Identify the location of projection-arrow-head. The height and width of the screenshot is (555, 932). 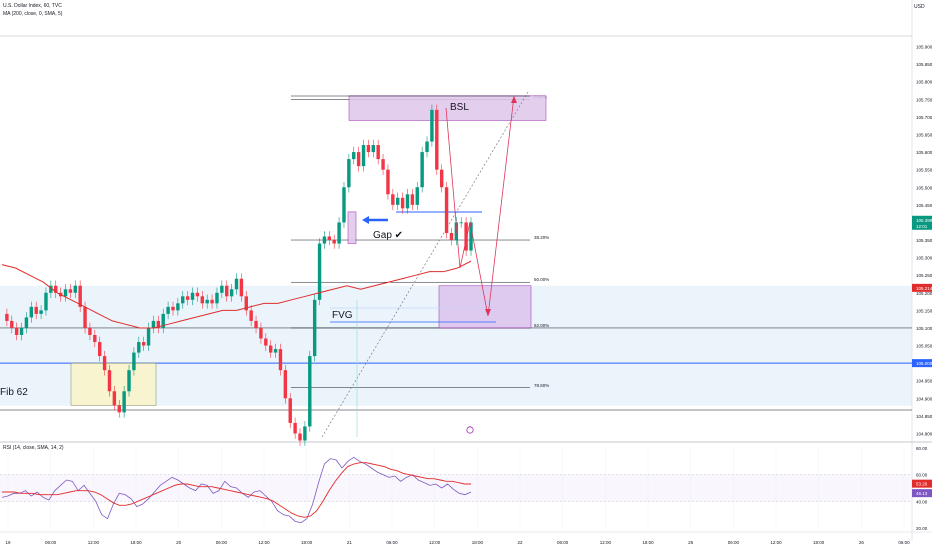
(488, 312).